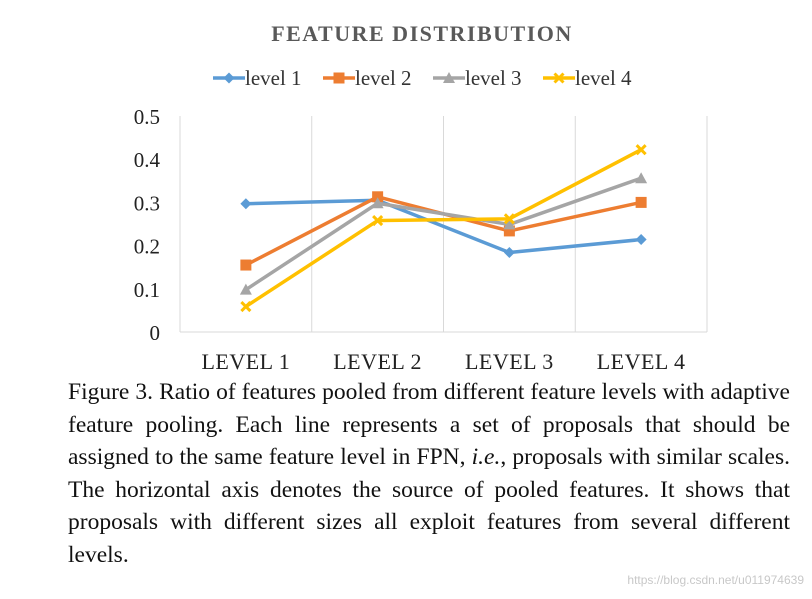 Image resolution: width=812 pixels, height=599 pixels. What do you see at coordinates (273, 78) in the screenshot?
I see `legend-label: level 1` at bounding box center [273, 78].